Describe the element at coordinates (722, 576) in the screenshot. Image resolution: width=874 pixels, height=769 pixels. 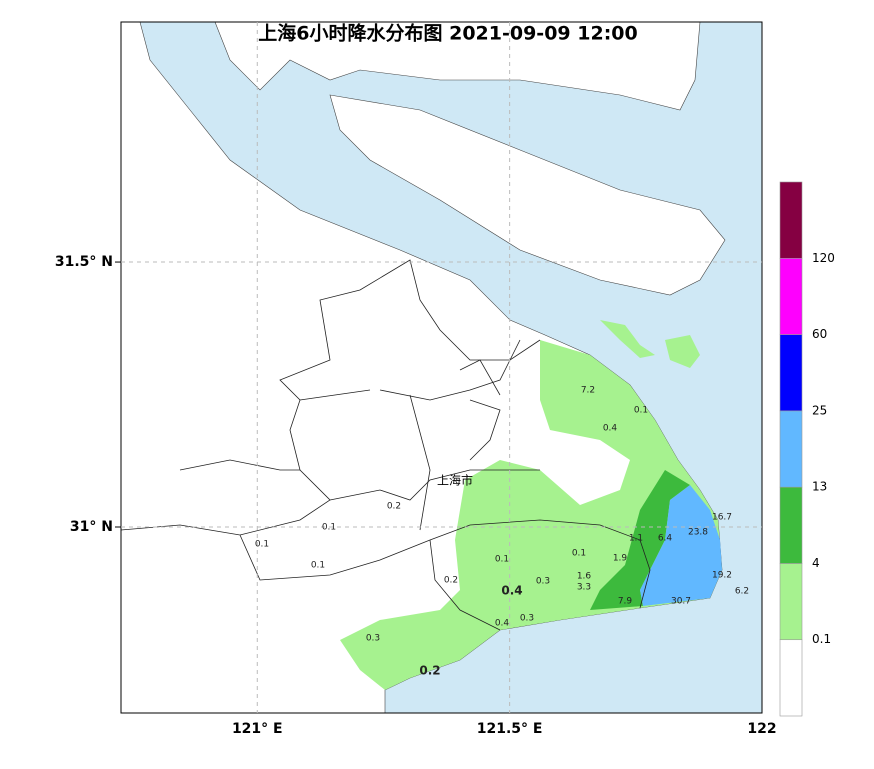
I see `station-value: 19.2` at that location.